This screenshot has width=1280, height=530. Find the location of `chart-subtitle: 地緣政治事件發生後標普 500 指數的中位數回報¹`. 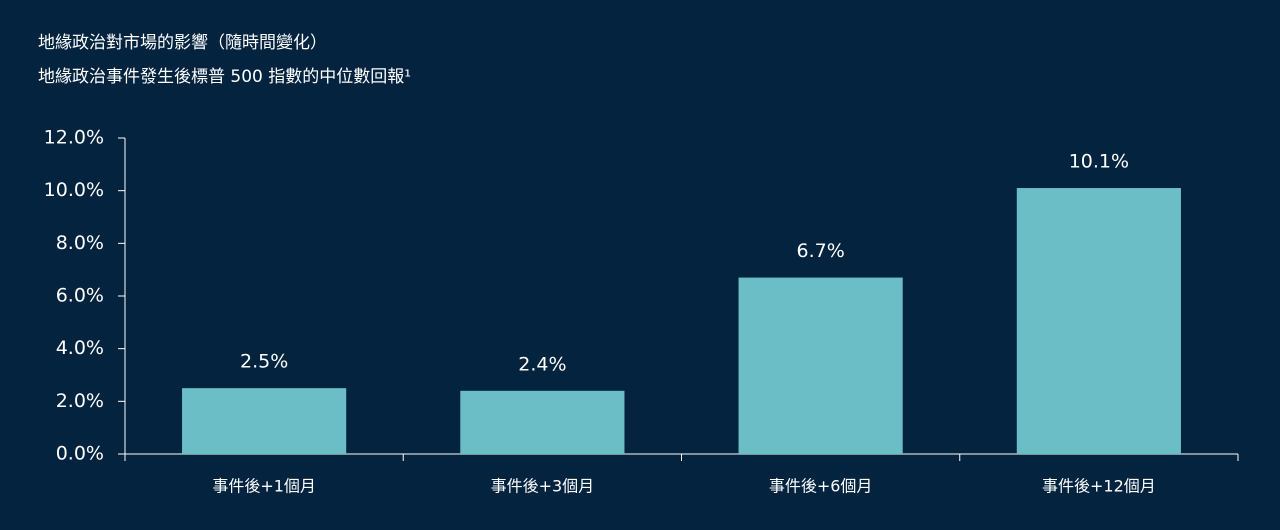

chart-subtitle: 地緣政治事件發生後標普 500 指數的中位數回報¹ is located at coordinates (224, 77).